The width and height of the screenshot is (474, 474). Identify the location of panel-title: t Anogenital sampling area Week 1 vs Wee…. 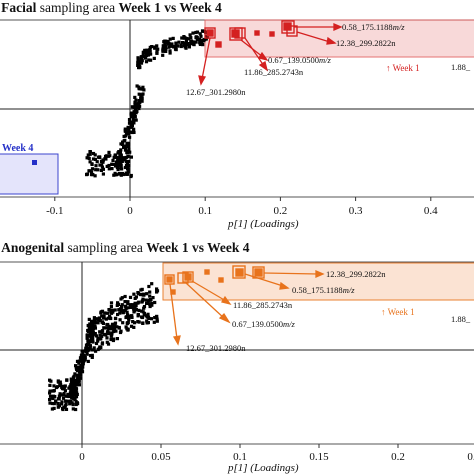
(125, 247).